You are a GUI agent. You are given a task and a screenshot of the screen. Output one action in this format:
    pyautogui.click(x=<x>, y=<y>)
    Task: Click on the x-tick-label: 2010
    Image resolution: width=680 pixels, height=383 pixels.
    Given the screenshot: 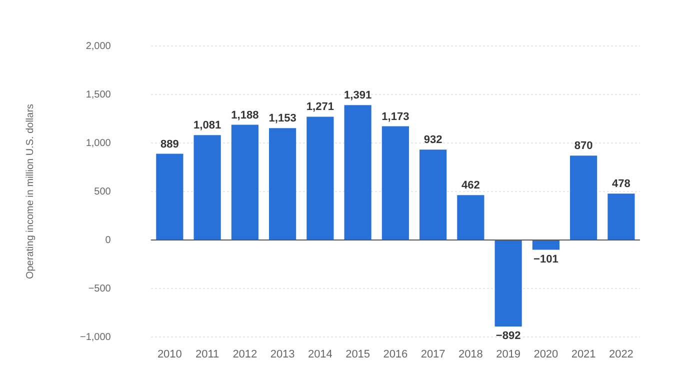 What is the action you would take?
    pyautogui.click(x=169, y=354)
    